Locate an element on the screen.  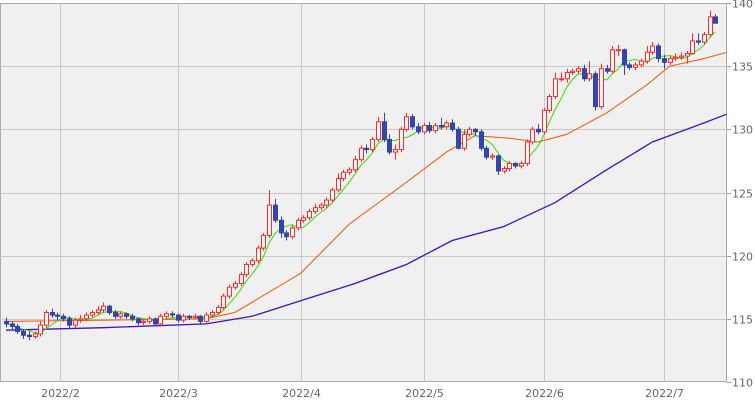
x-tick-label: 2022/6 is located at coordinates (544, 393).